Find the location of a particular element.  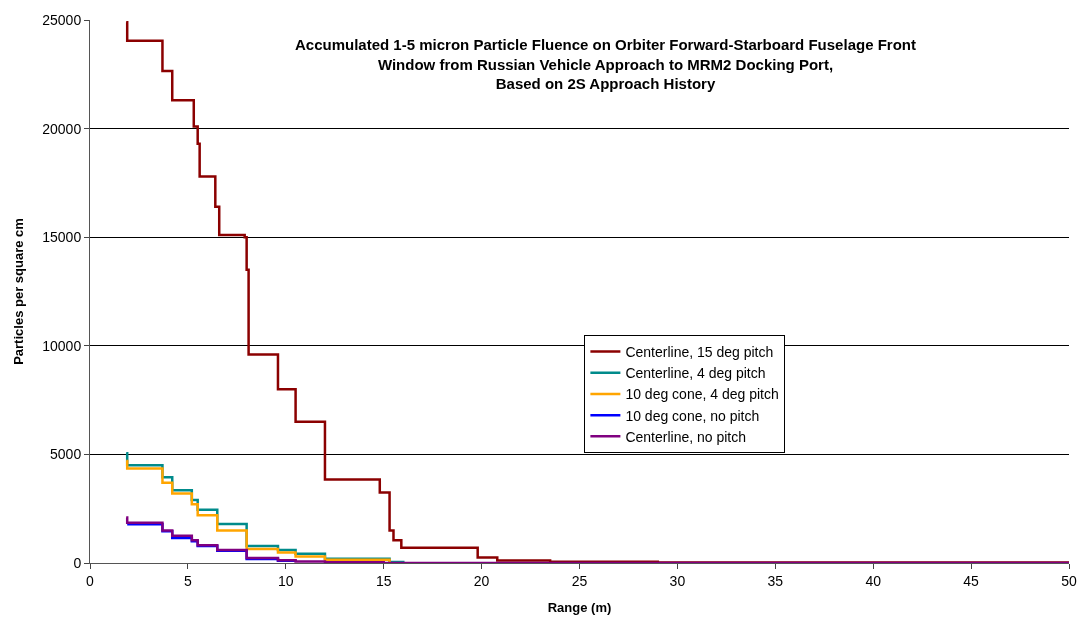

x-tick-label: 20 is located at coordinates (481, 580).